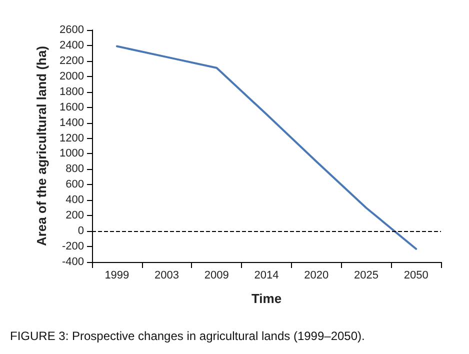 The image size is (469, 354). I want to click on y-tick-label: 1400, so click(72, 122).